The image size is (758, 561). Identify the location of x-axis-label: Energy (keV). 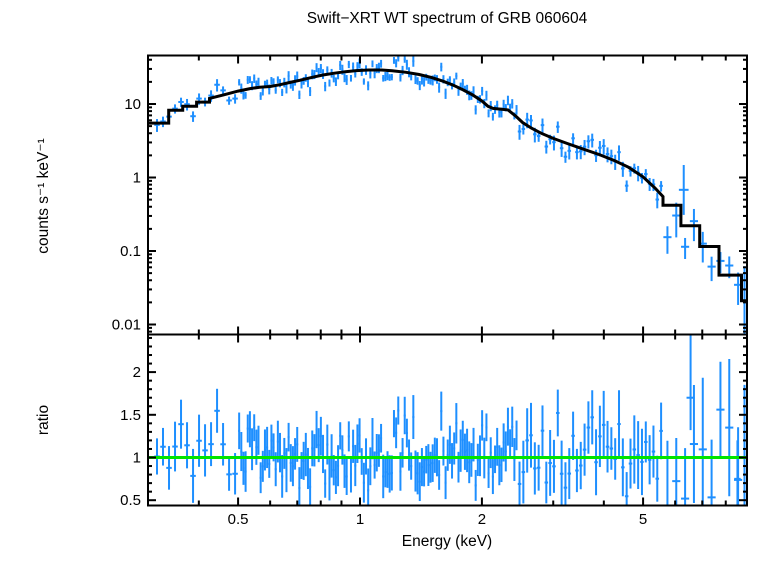
(447, 541).